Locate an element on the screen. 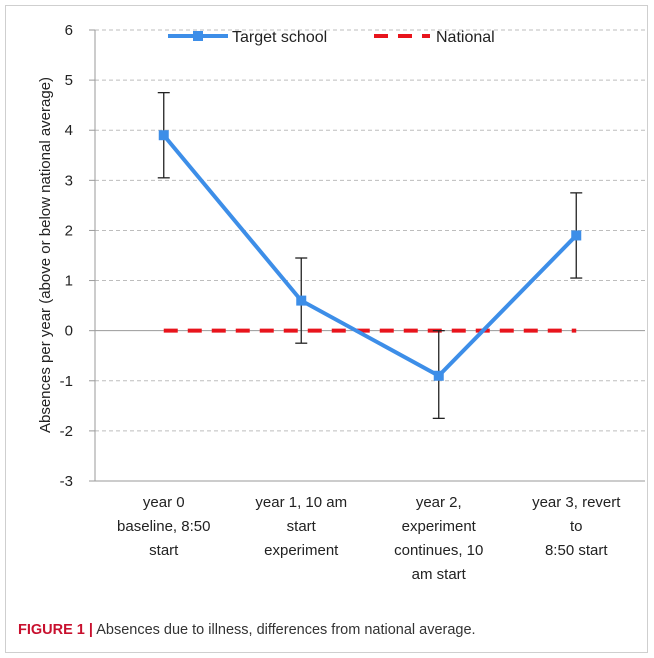  y-tick-label: 0 is located at coordinates (69, 331).